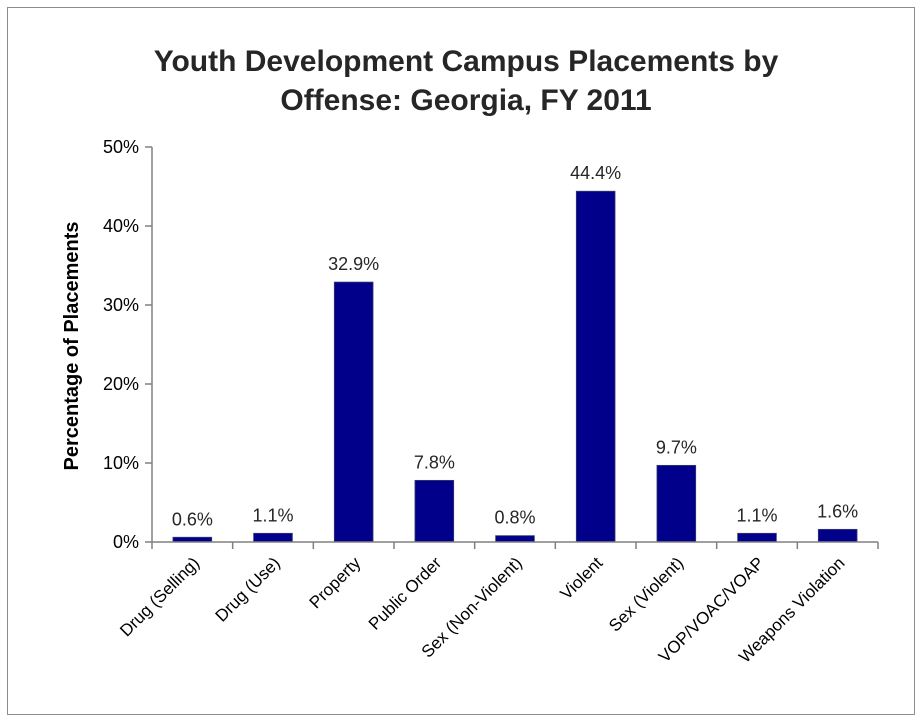 The height and width of the screenshot is (722, 923). Describe the element at coordinates (676, 447) in the screenshot. I see `data-label: 9.7%` at that location.